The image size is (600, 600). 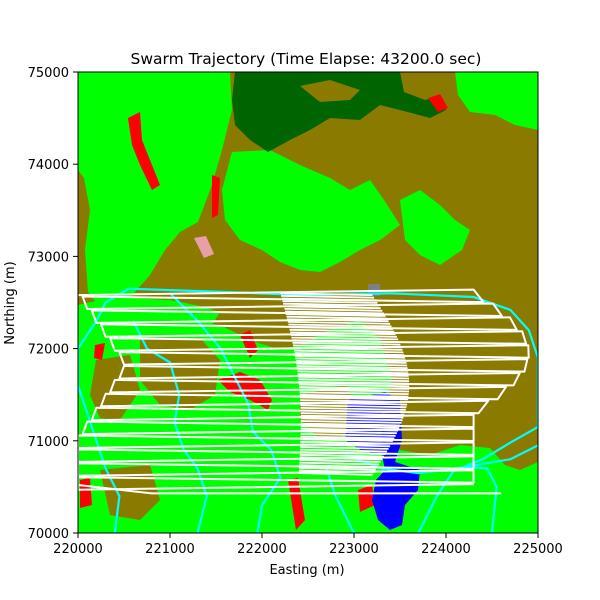 I want to click on x-tick-label: 222000, so click(x=262, y=549).